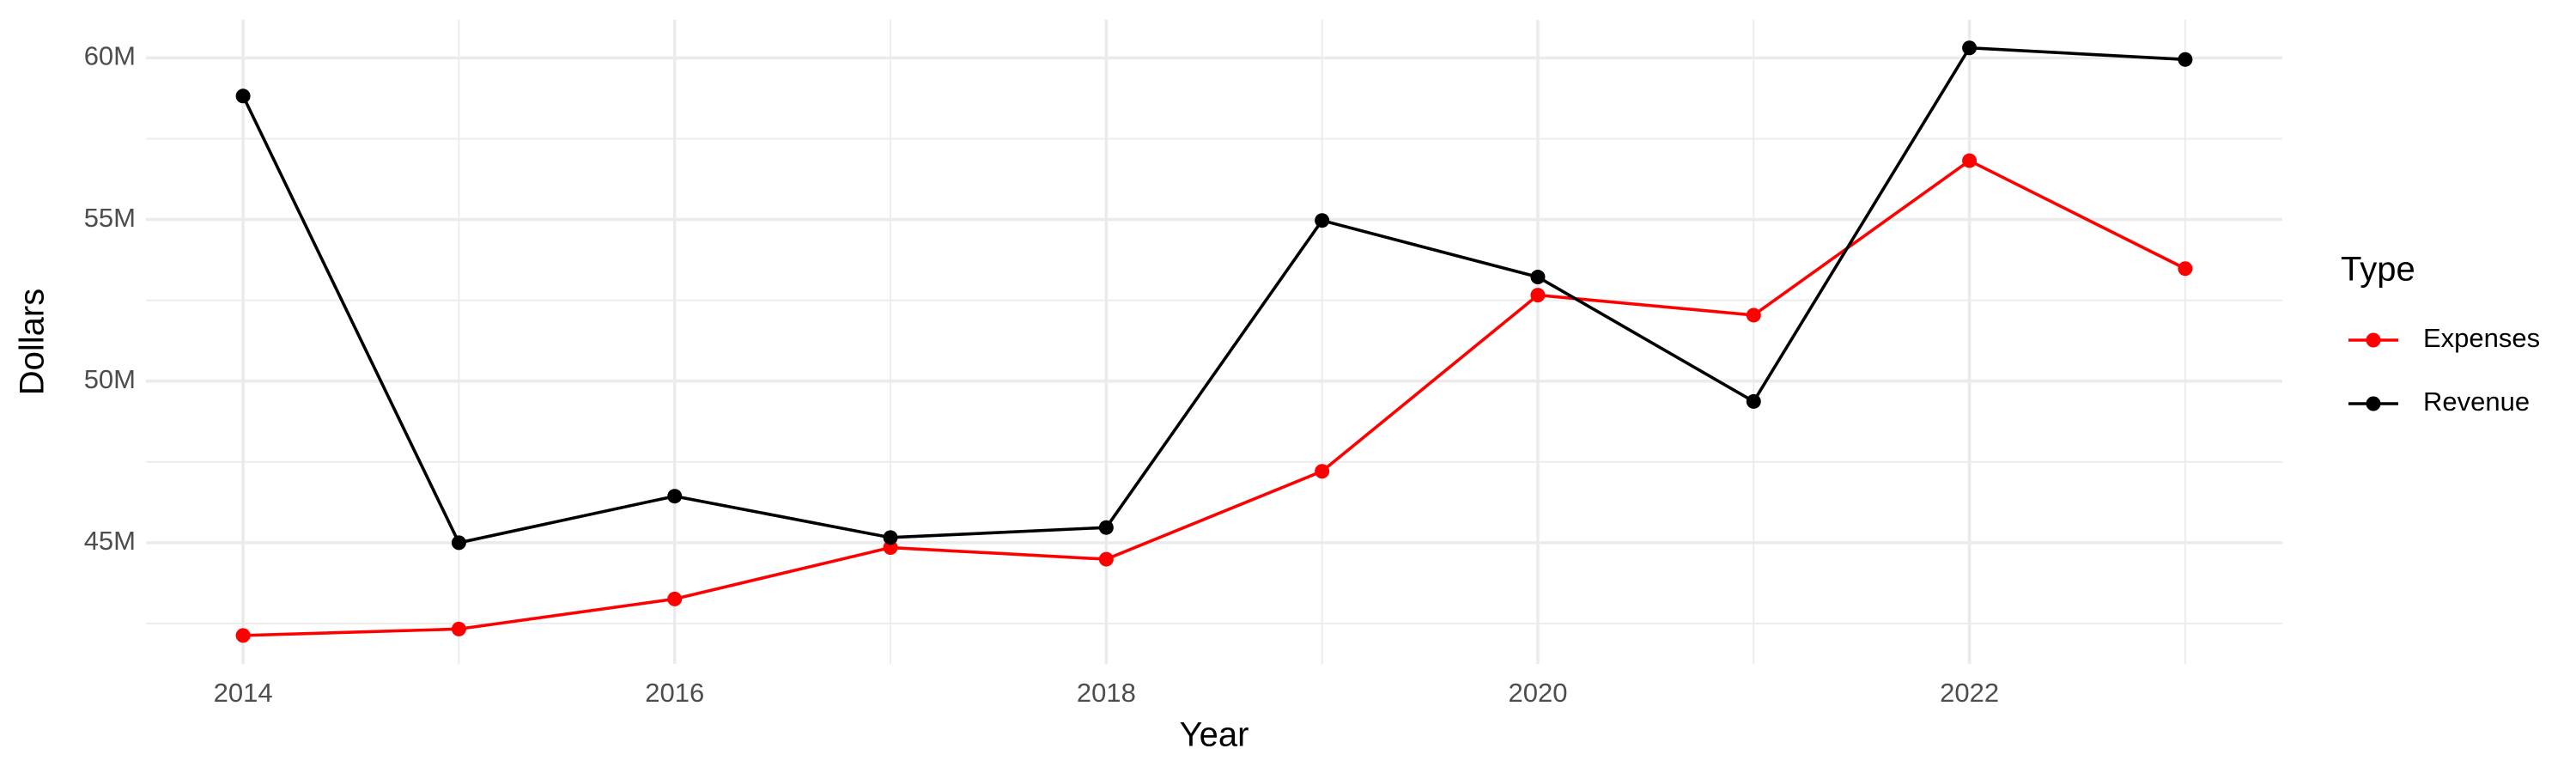 Image resolution: width=2576 pixels, height=773 pixels. I want to click on y-tick-label: 45M, so click(110, 541).